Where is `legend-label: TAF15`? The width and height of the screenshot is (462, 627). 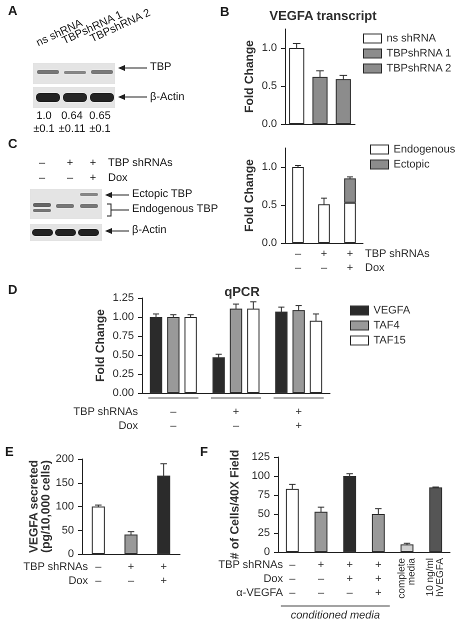
legend-label: TAF15 is located at coordinates (390, 340).